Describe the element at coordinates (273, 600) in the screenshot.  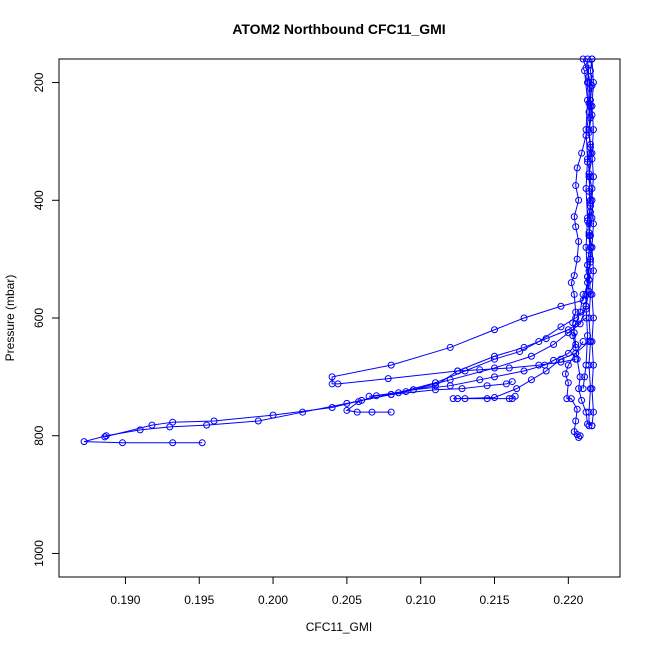
I see `x-tick-label: 0.200` at that location.